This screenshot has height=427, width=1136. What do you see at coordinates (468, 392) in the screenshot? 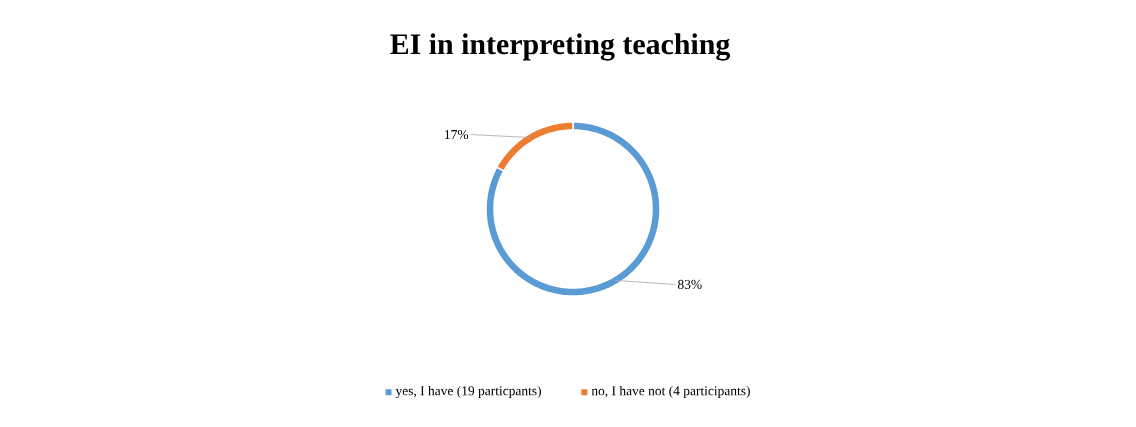
I see `legend-label: yes, I have (19 particpants)` at bounding box center [468, 392].